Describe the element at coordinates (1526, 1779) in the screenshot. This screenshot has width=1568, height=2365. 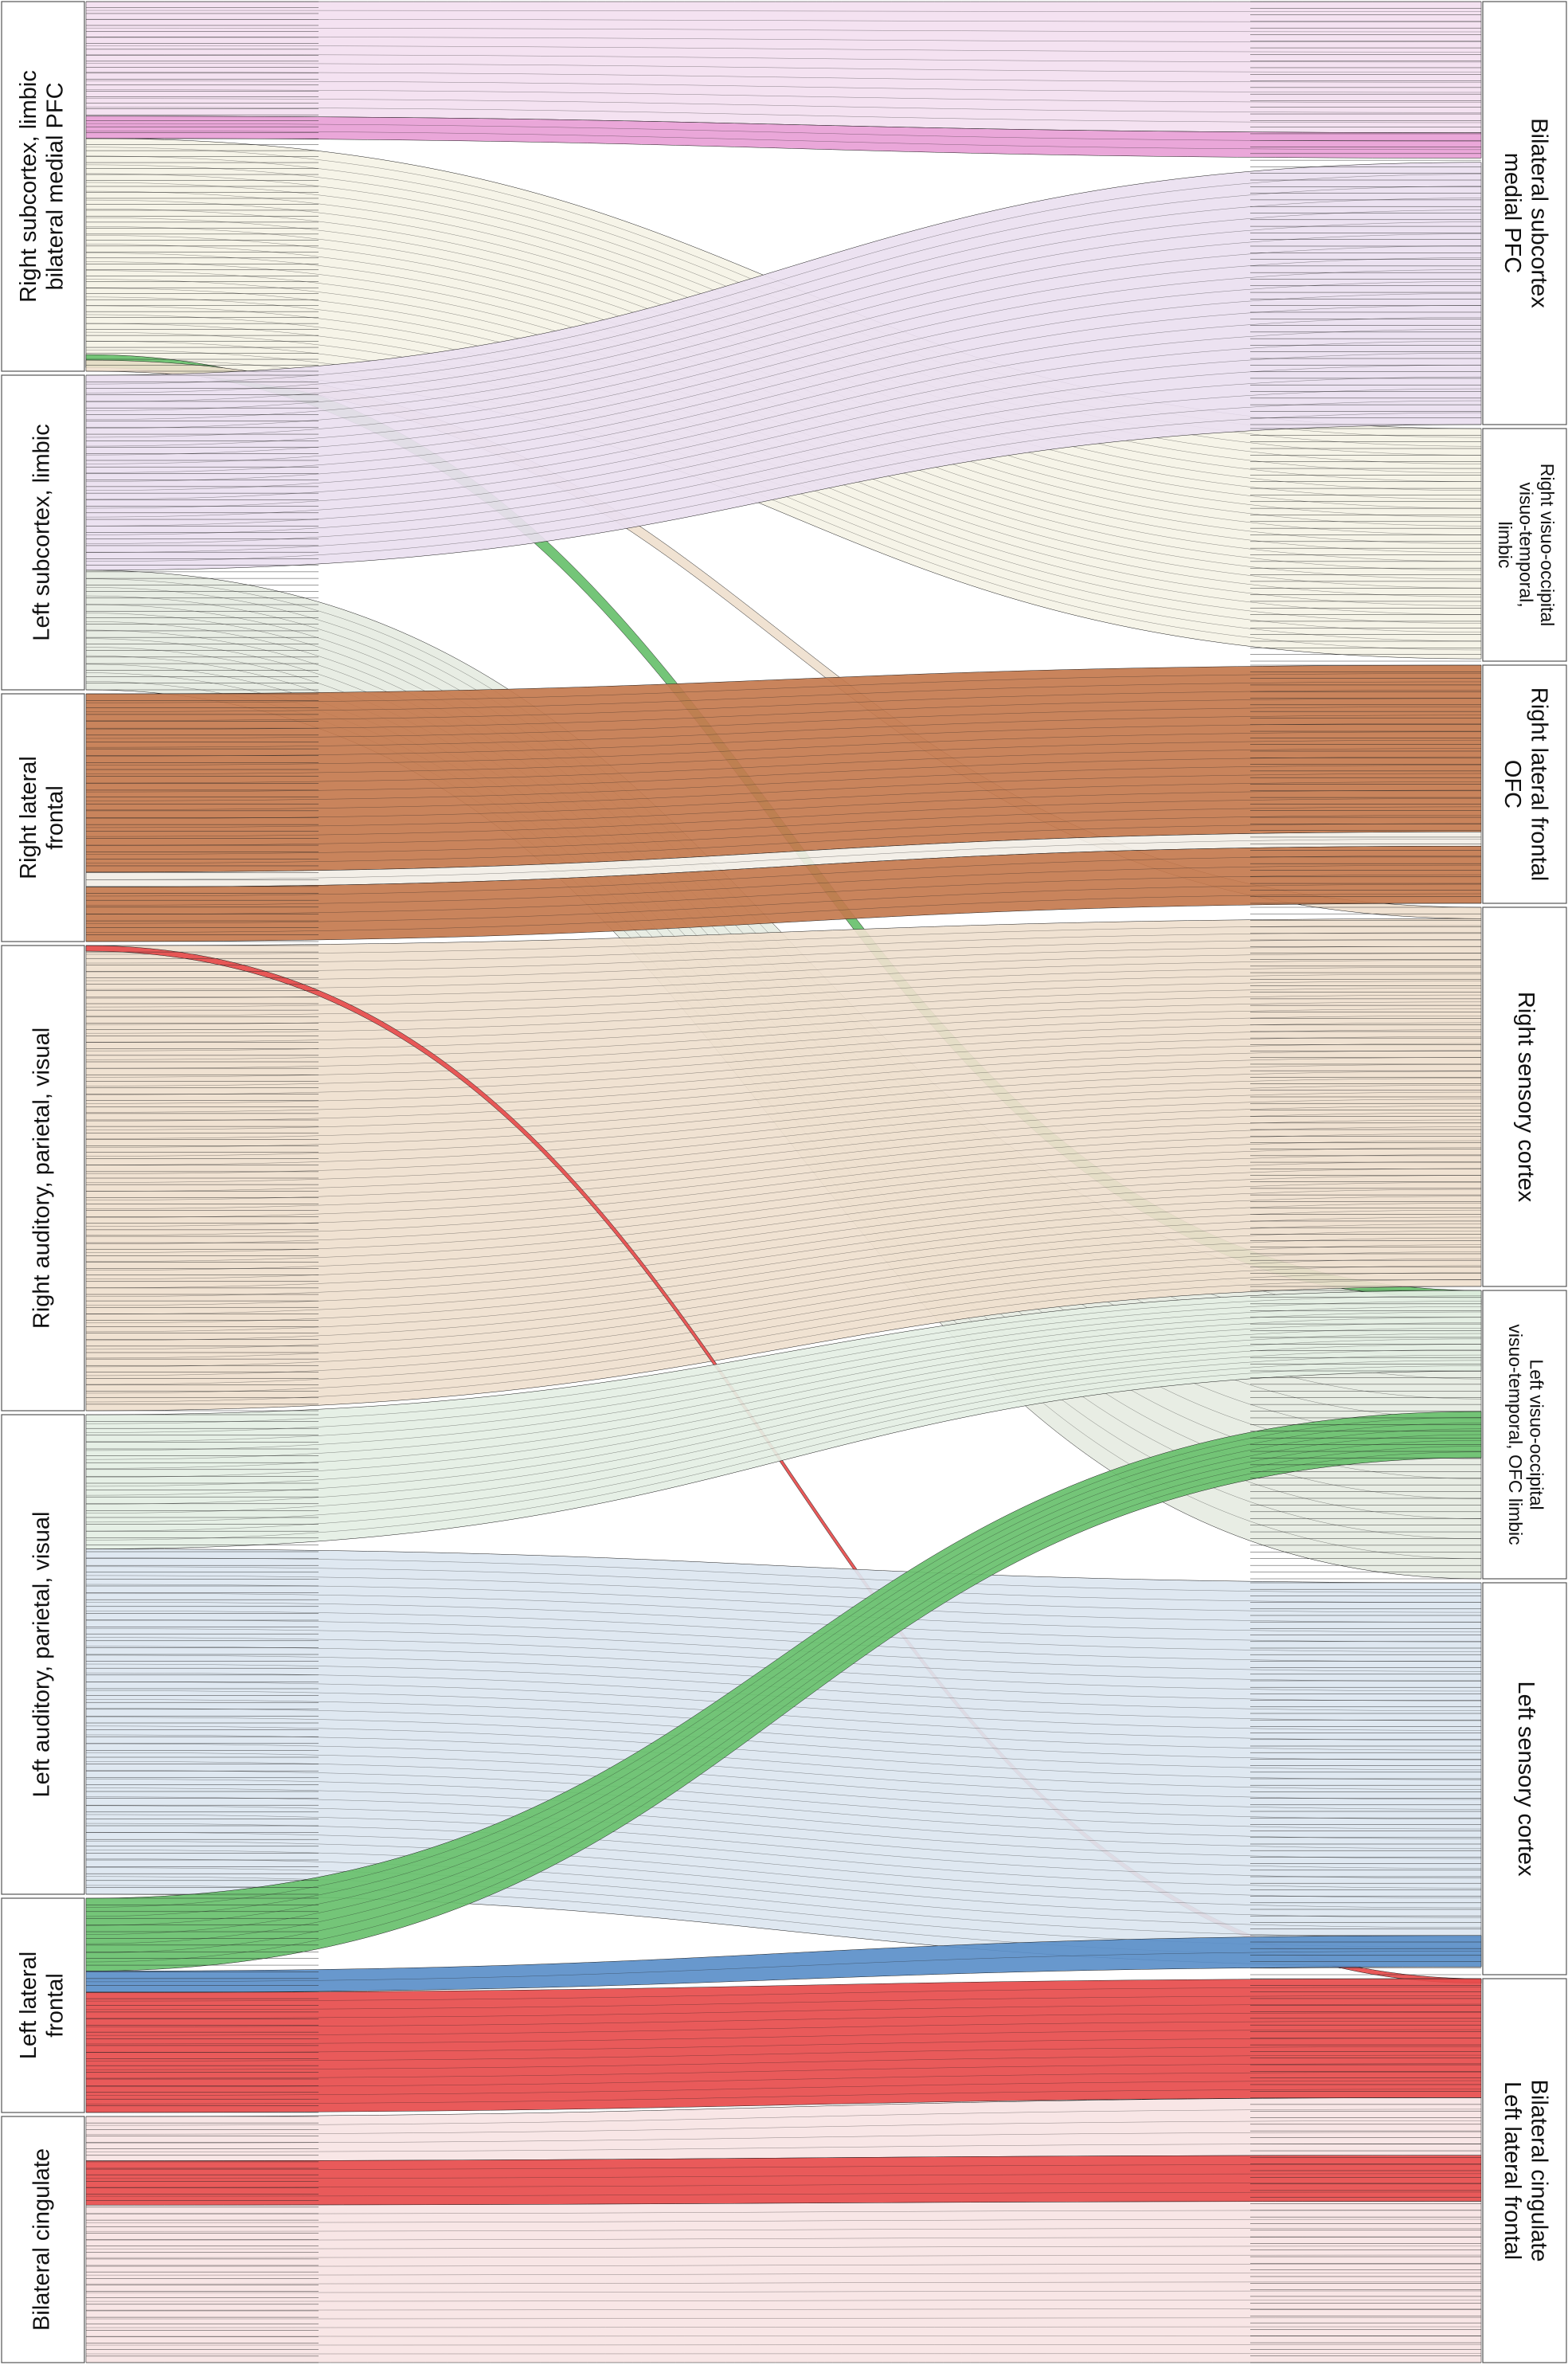
I see `right-group-label: Left sensory cortex` at that location.